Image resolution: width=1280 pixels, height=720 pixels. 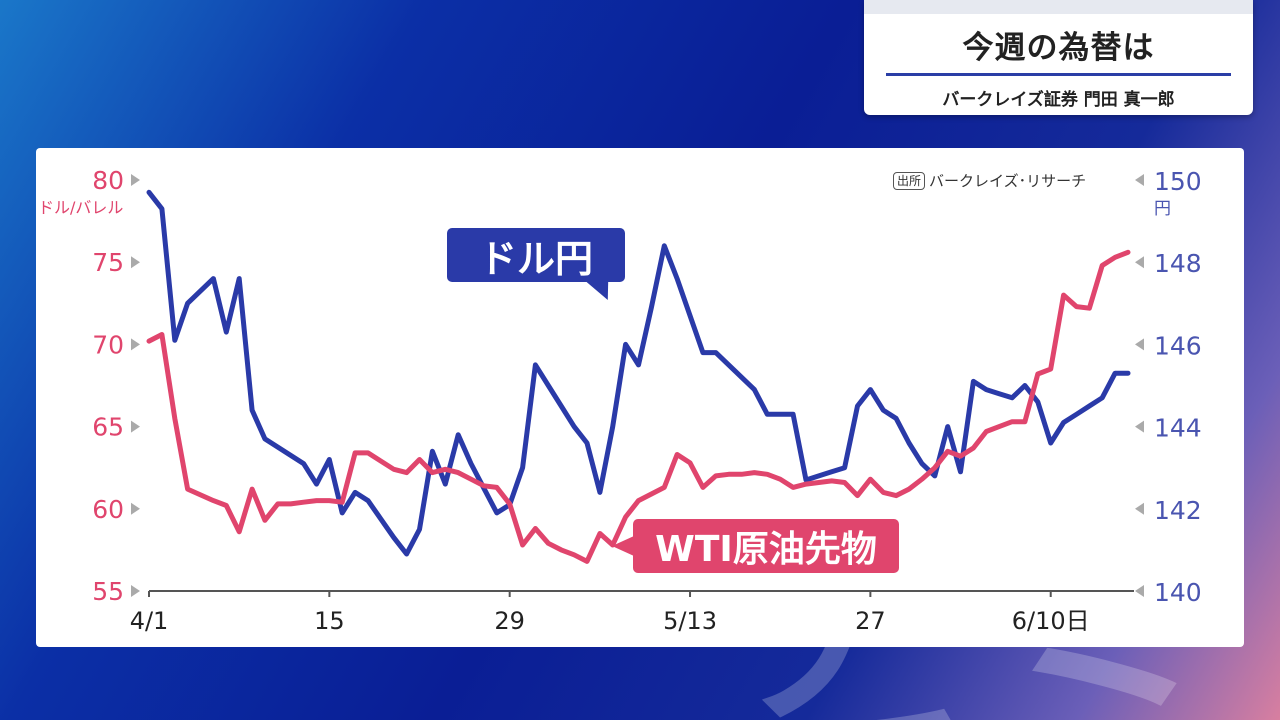 I want to click on title-divider, so click(x=1058, y=74).